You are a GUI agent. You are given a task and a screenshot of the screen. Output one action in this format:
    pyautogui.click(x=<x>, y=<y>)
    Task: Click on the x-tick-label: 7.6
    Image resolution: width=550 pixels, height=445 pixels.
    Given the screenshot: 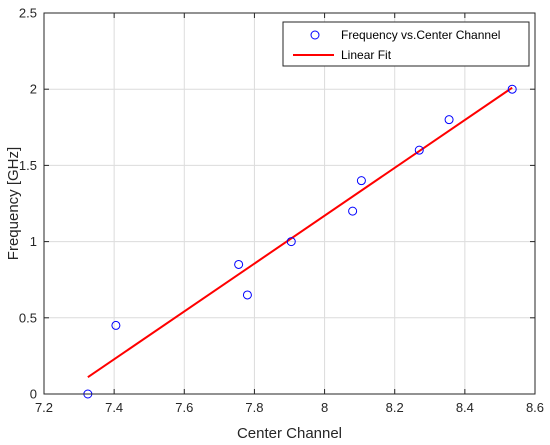 What is the action you would take?
    pyautogui.click(x=184, y=407)
    